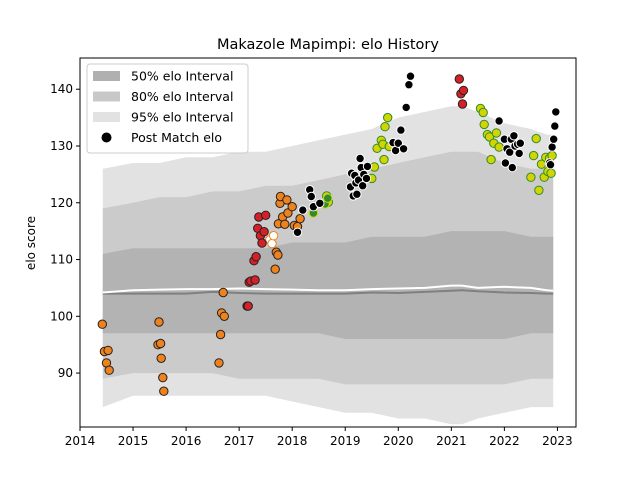 The height and width of the screenshot is (480, 640). I want to click on x-tick-label: 2020, so click(398, 441).